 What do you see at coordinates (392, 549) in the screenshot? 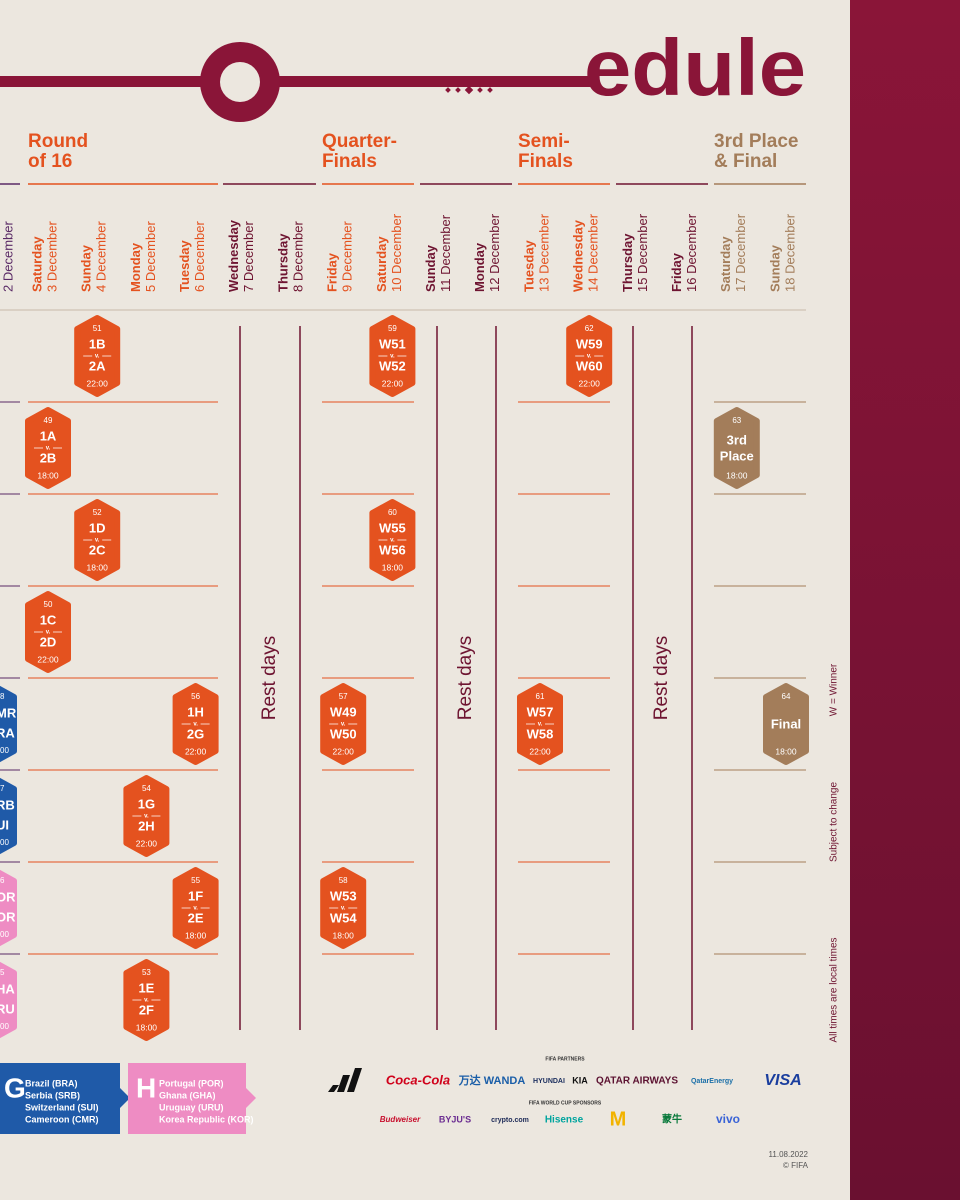
I see `match-away: W56` at bounding box center [392, 549].